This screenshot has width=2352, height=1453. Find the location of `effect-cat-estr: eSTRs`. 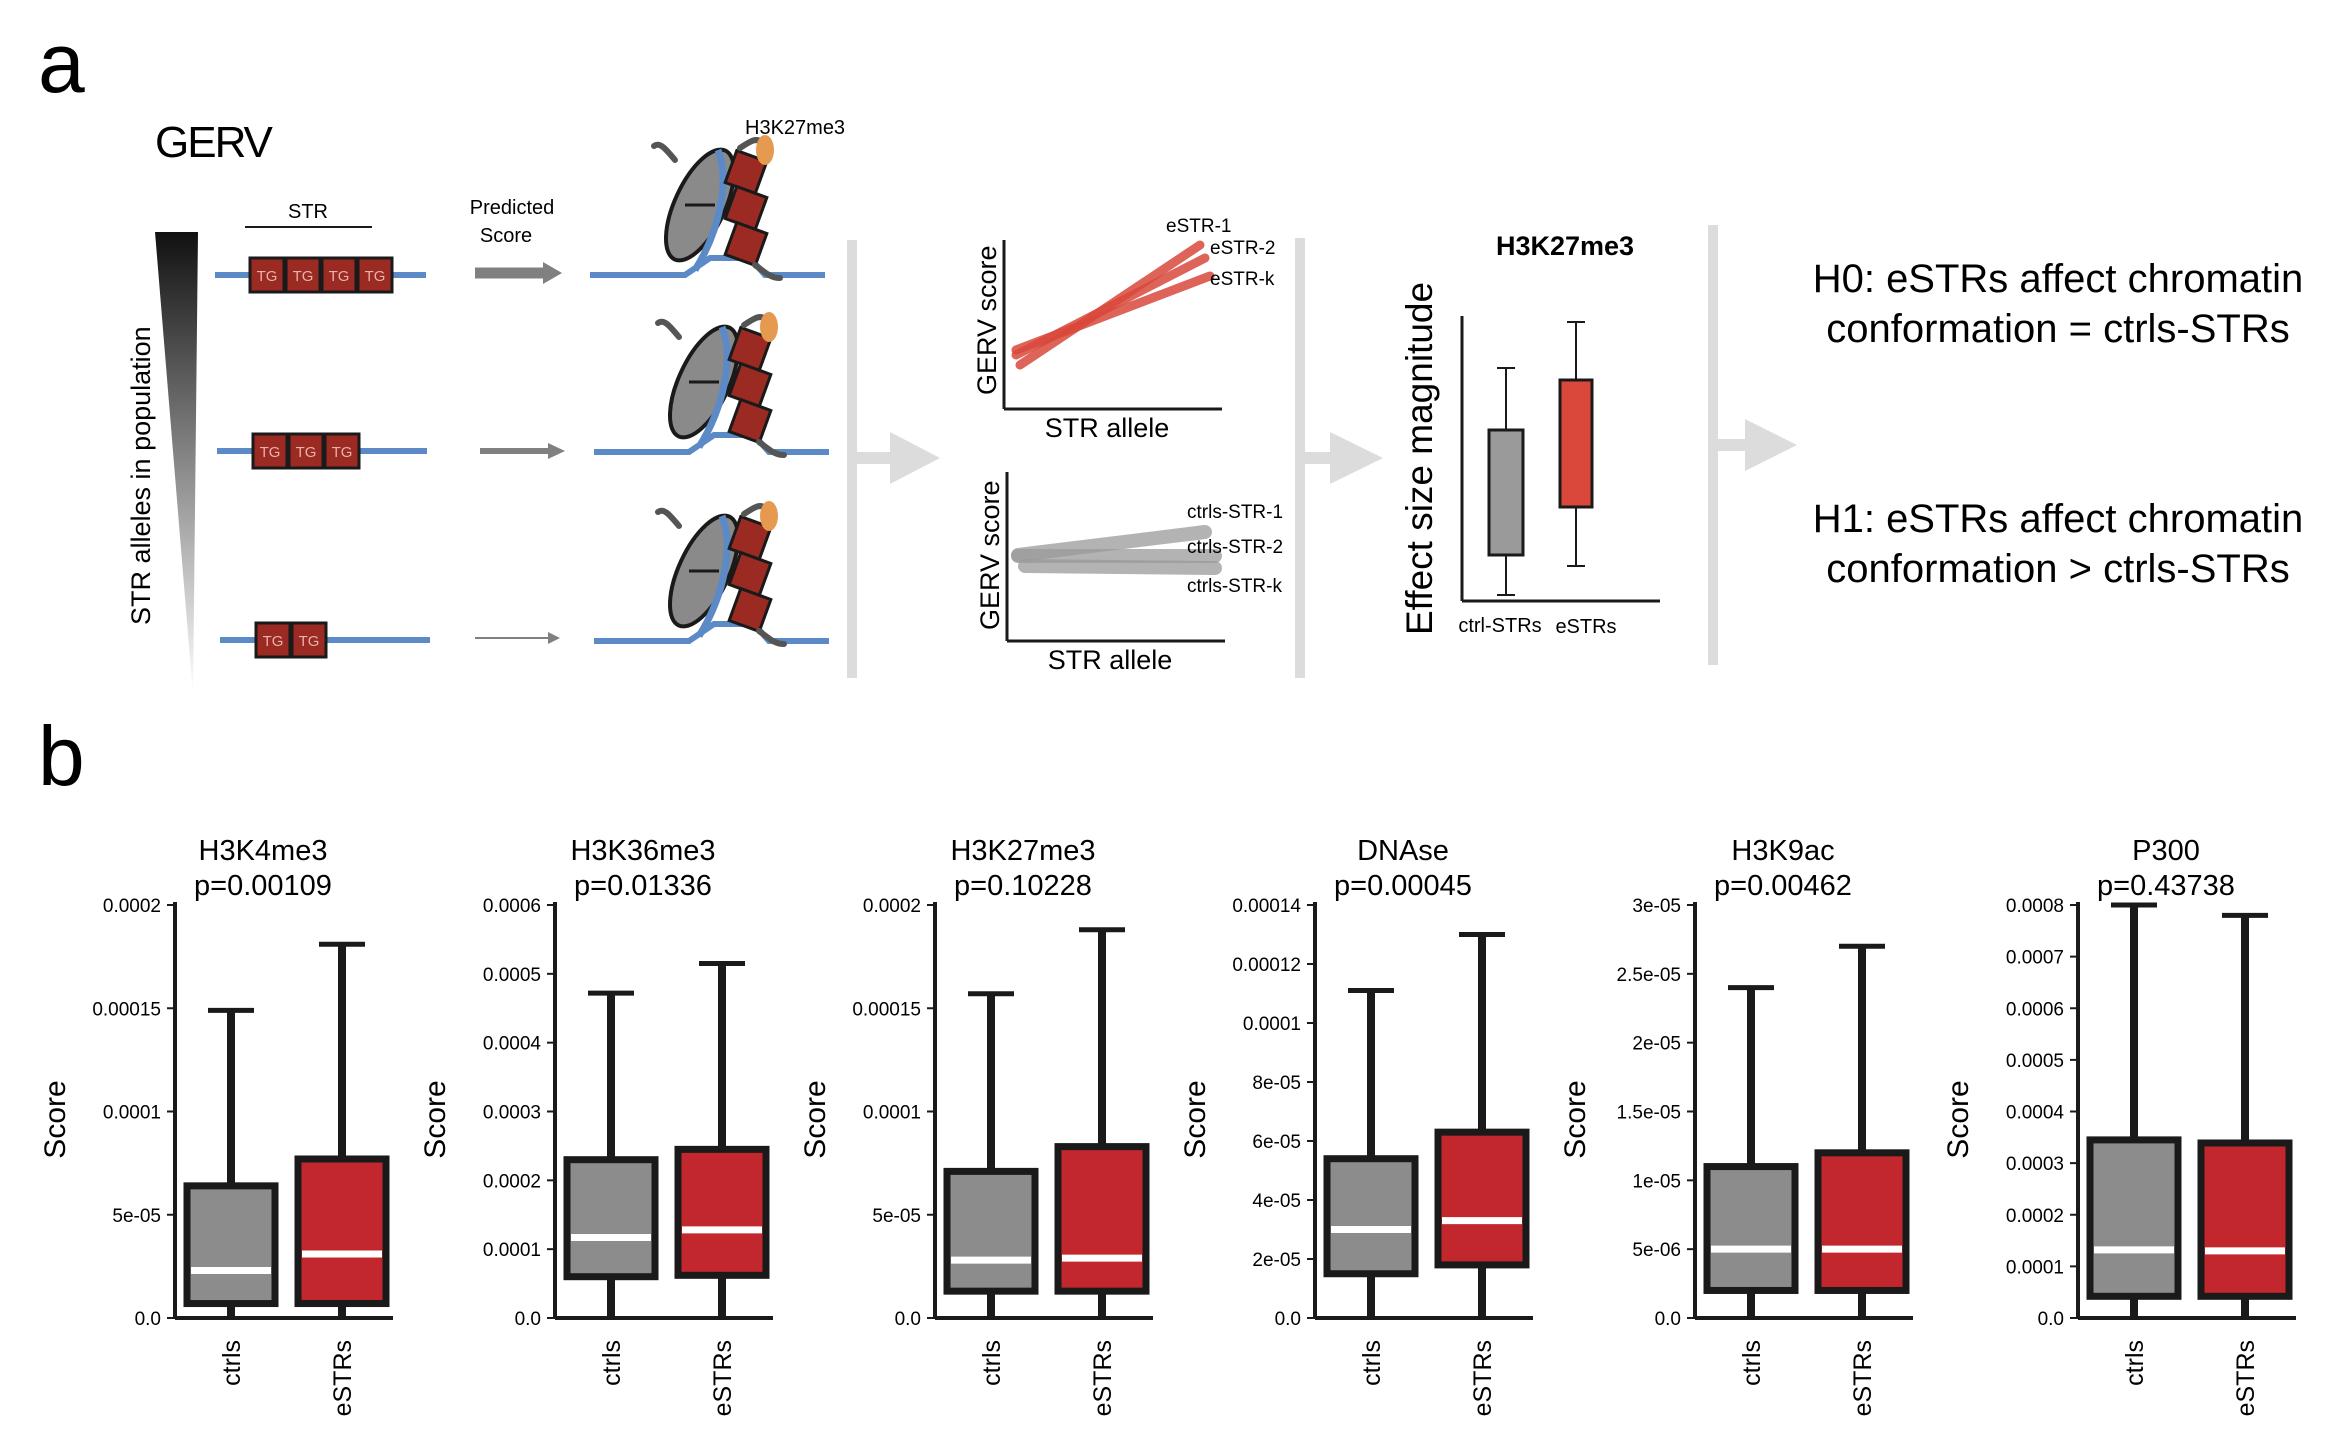

effect-cat-estr: eSTRs is located at coordinates (1585, 627).